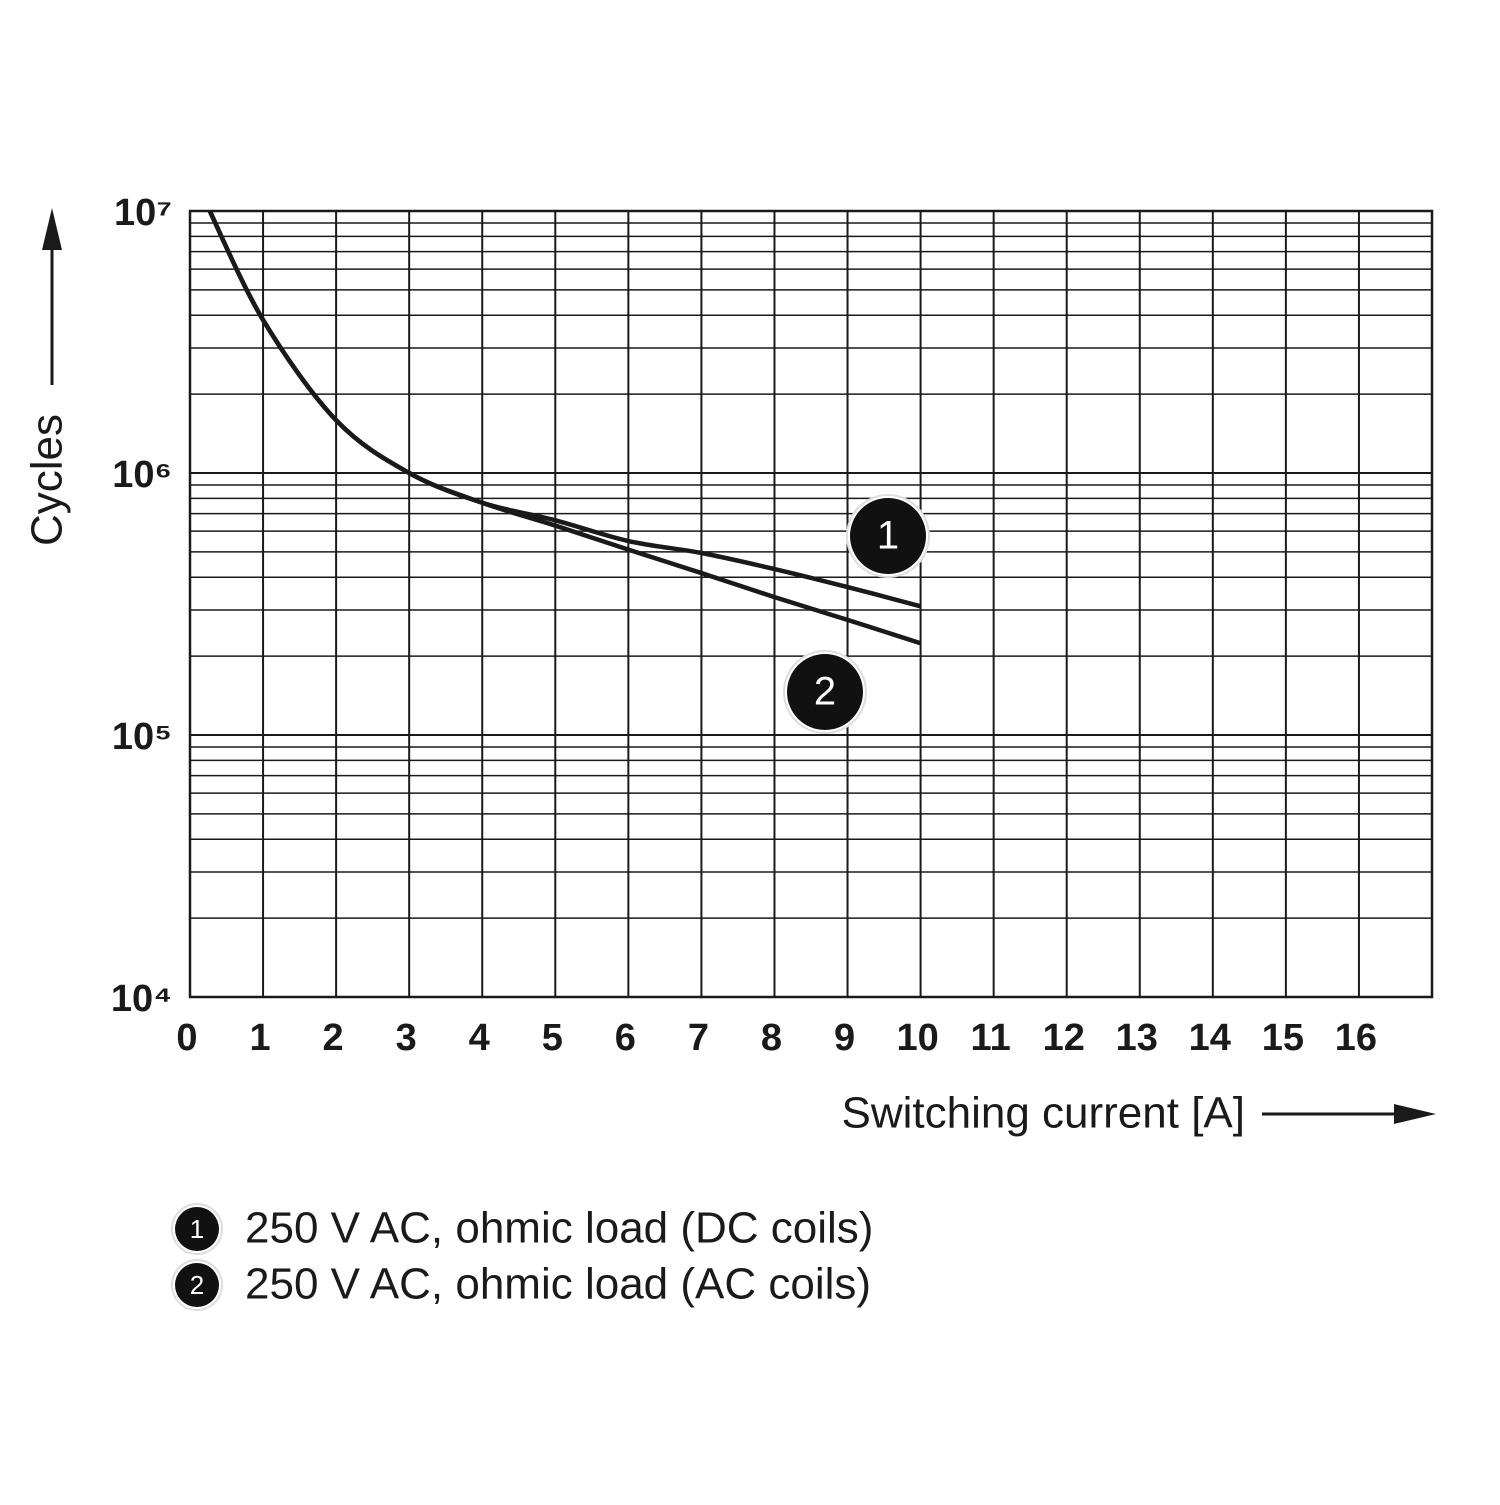 The width and height of the screenshot is (1500, 1505). Describe the element at coordinates (1283, 1038) in the screenshot. I see `x-tick-label: 15` at that location.